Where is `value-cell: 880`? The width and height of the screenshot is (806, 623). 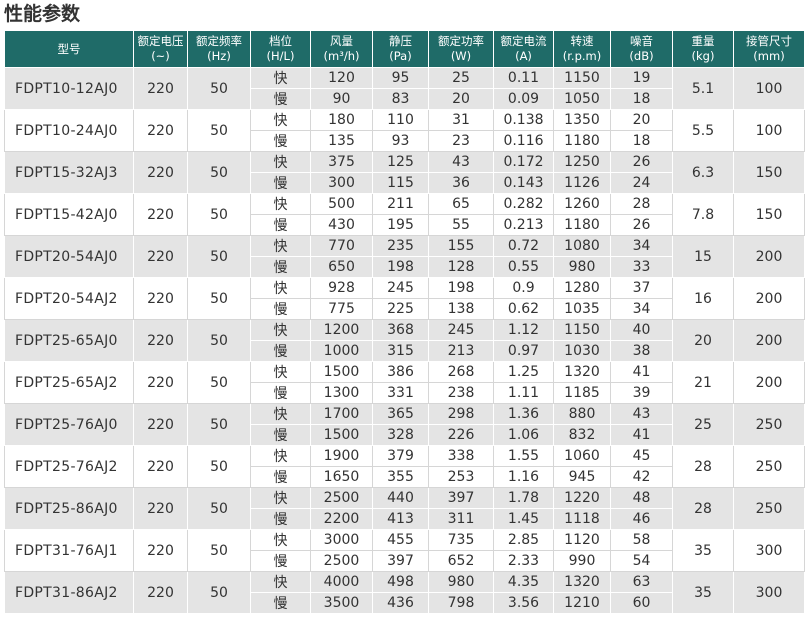
value-cell: 880 is located at coordinates (582, 414).